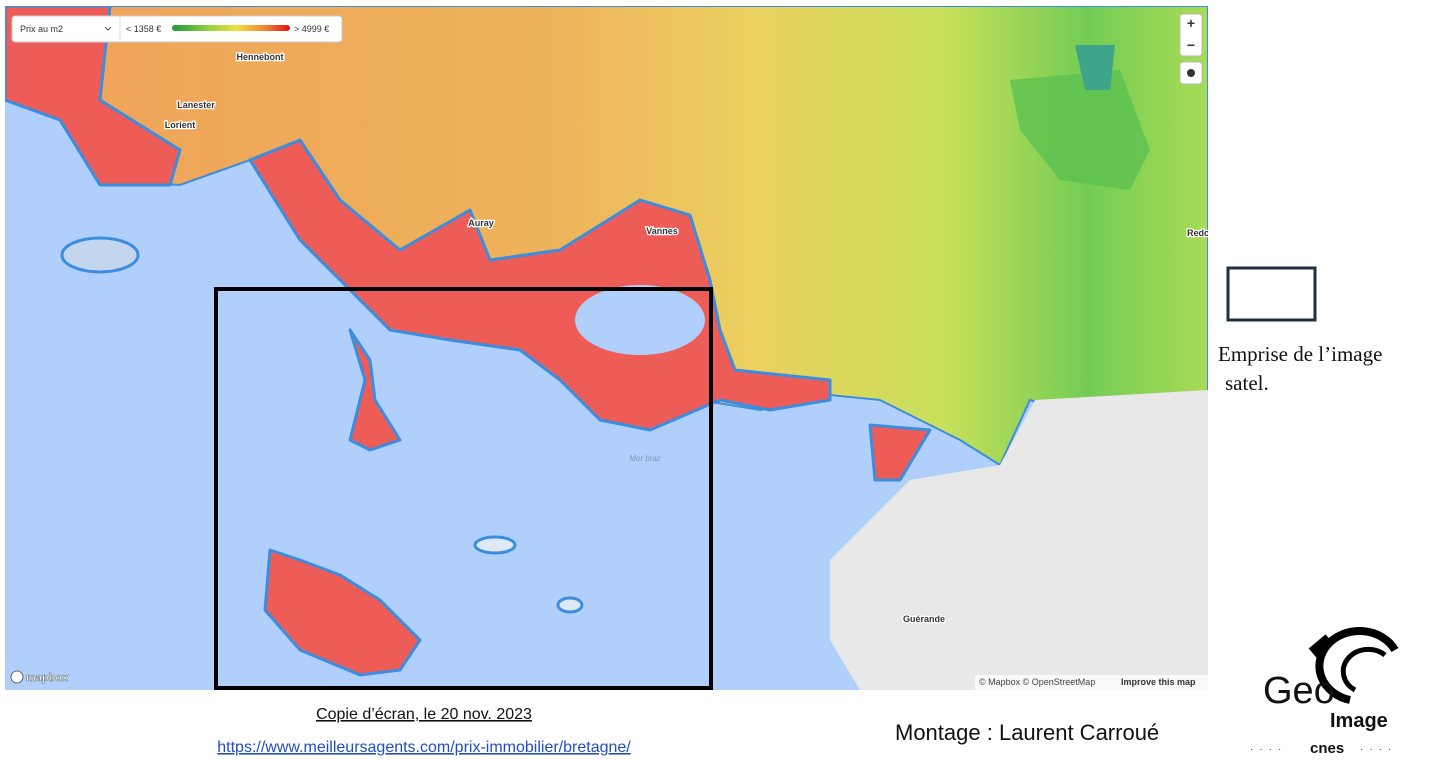  Describe the element at coordinates (1019, 540) in the screenshot. I see `loire-atlantique` at that location.